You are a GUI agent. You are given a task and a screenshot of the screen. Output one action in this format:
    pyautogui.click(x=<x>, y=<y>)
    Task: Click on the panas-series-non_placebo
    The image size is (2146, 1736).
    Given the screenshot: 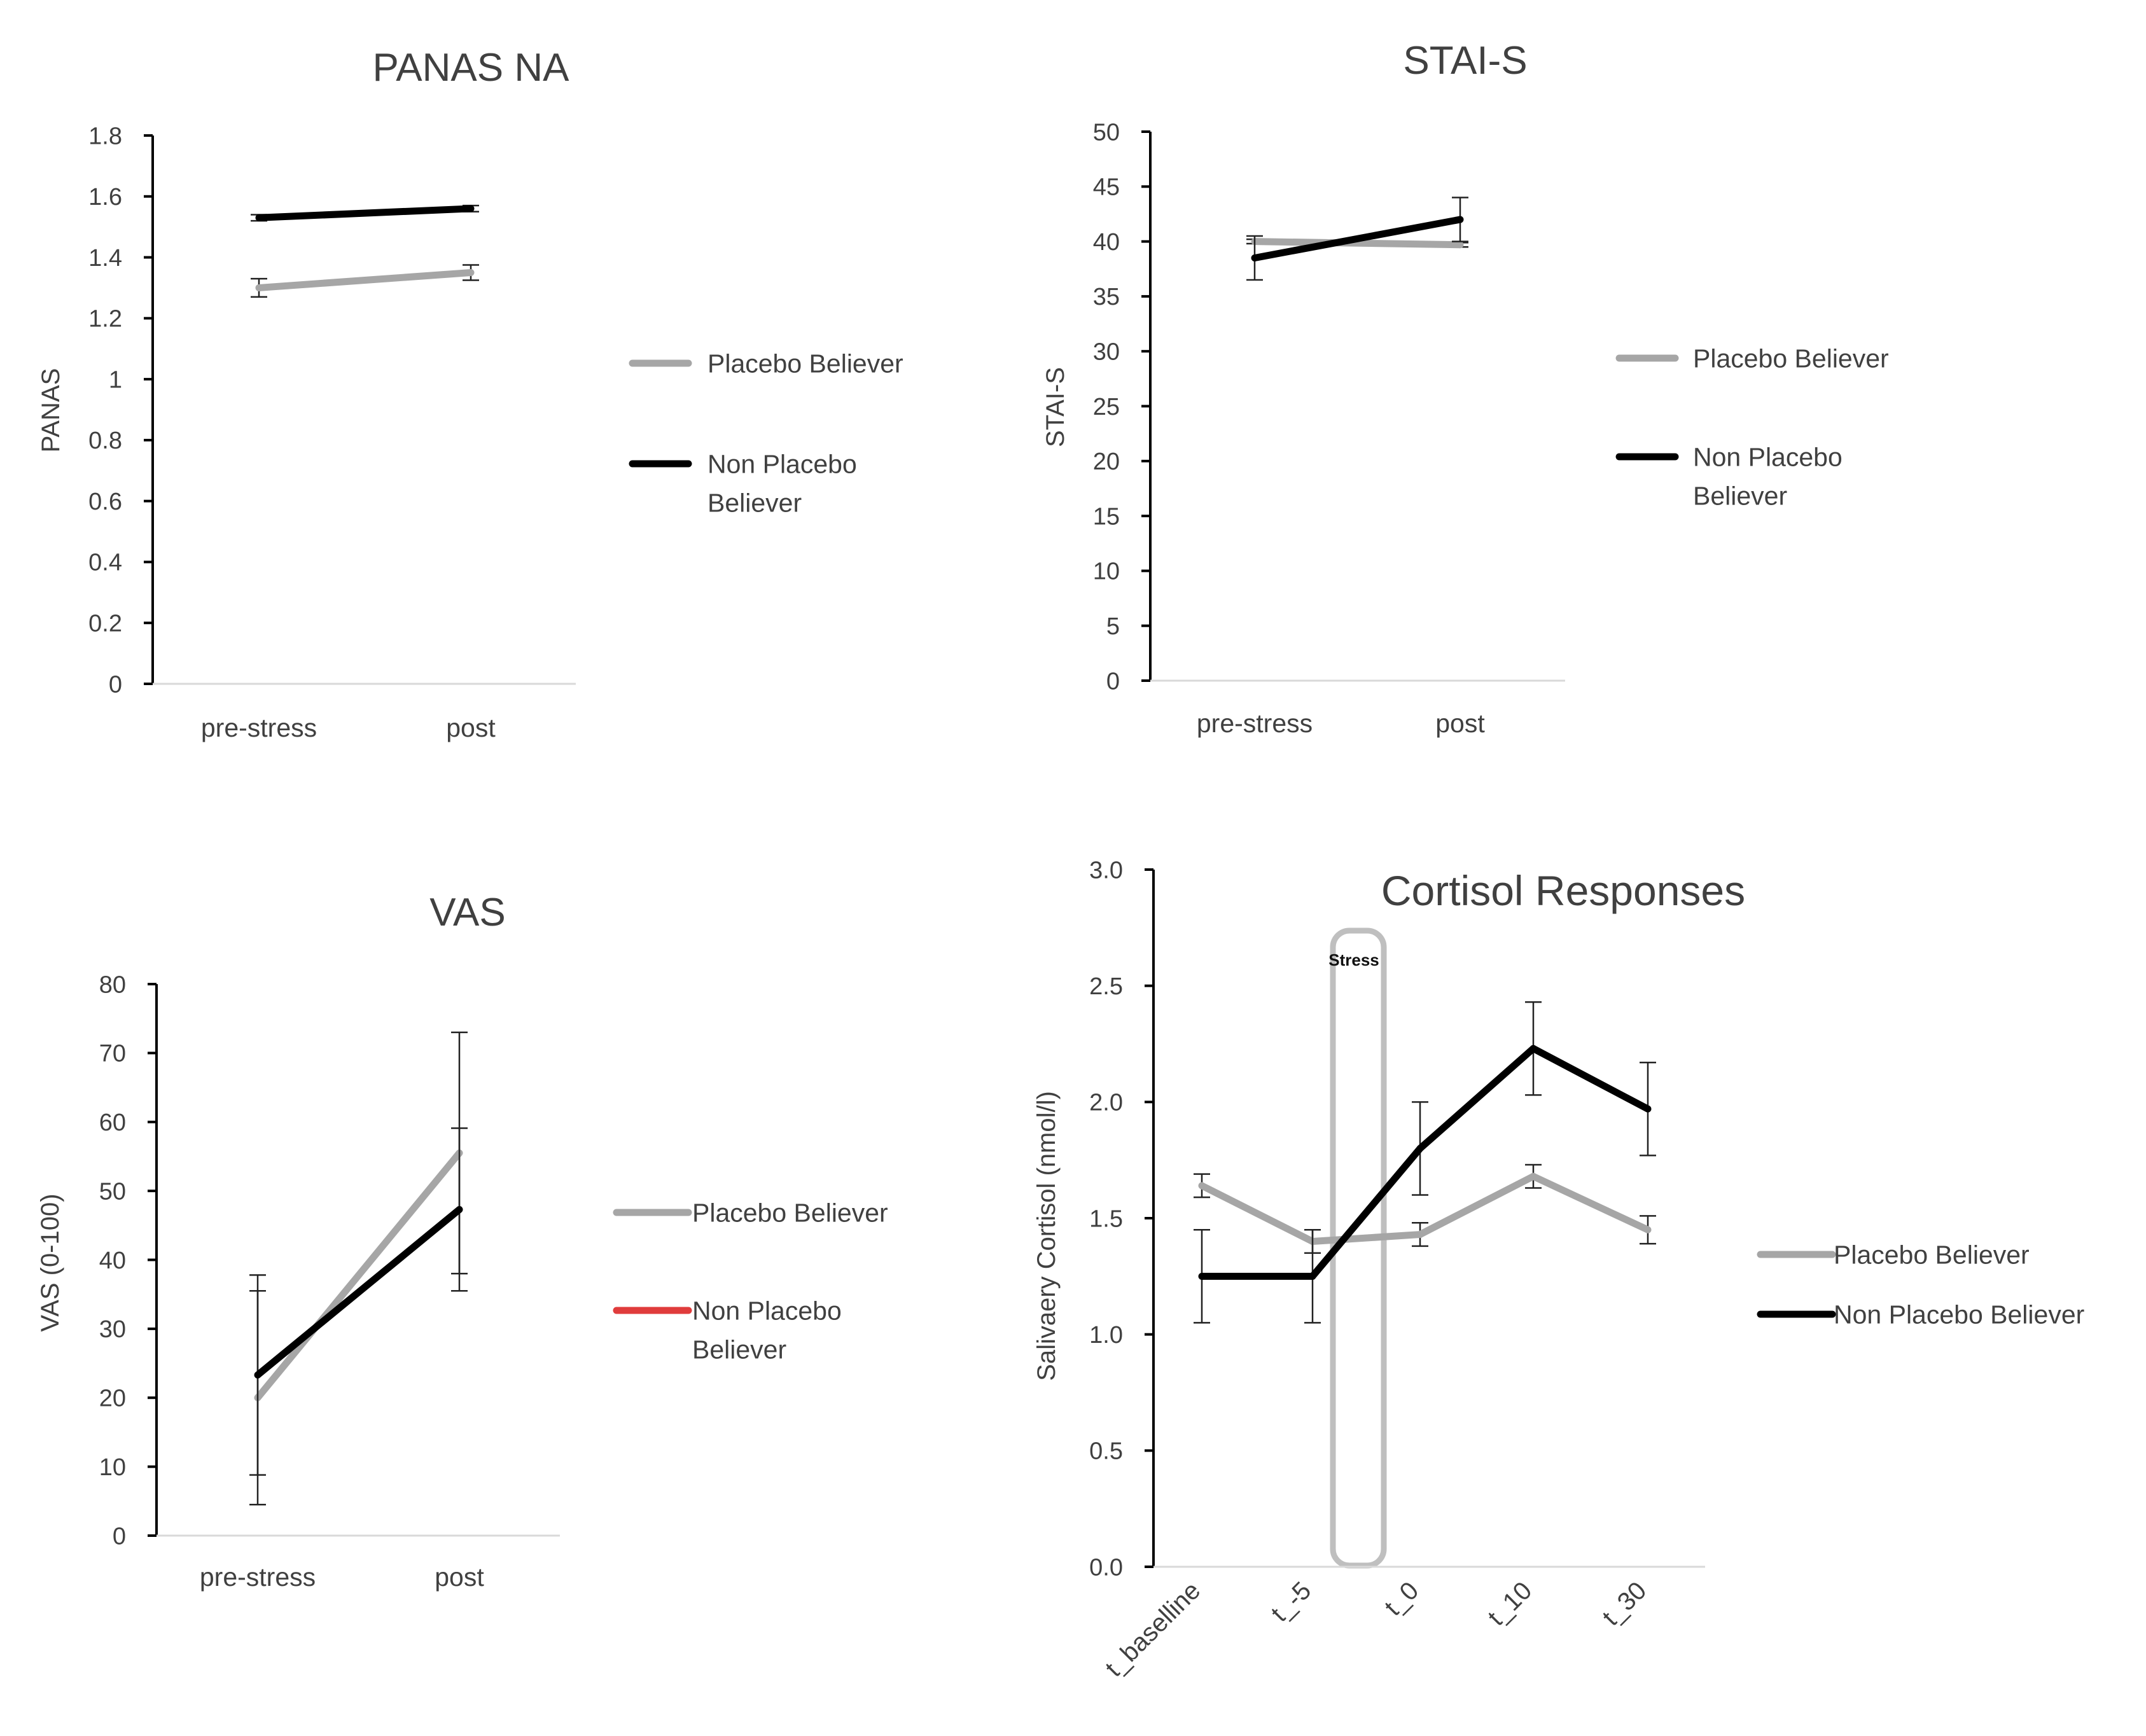 What is the action you would take?
    pyautogui.click(x=365, y=213)
    